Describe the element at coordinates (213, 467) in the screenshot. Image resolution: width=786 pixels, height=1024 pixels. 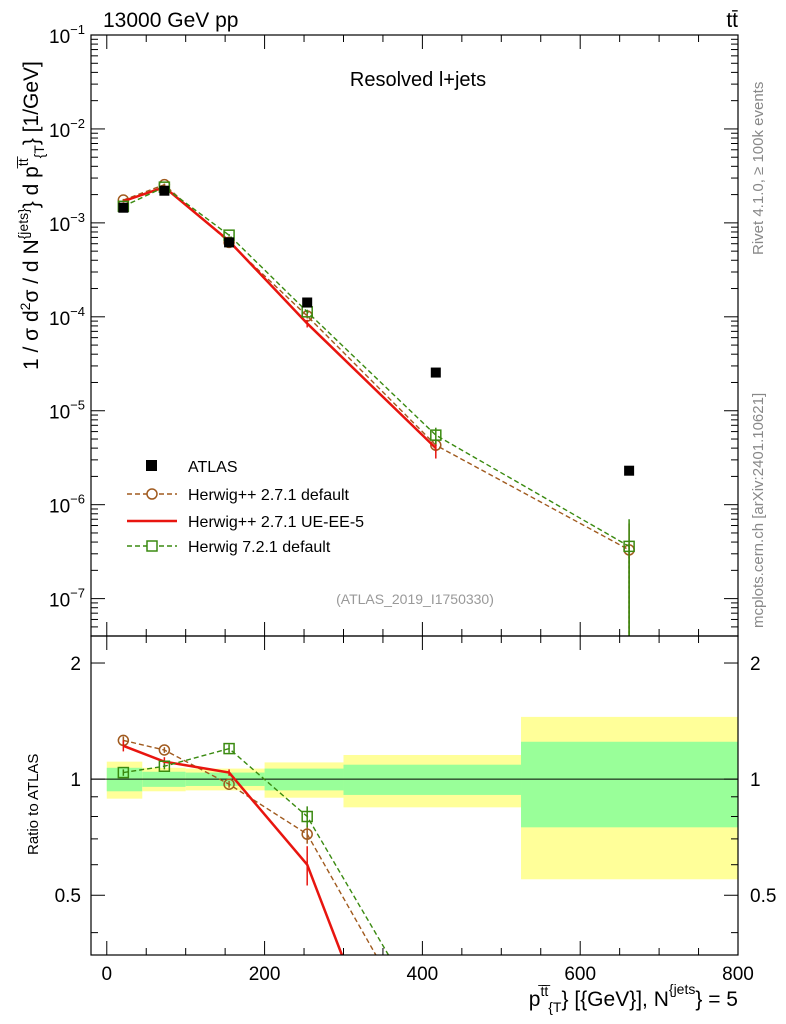
I see `legend-label: ATLAS` at that location.